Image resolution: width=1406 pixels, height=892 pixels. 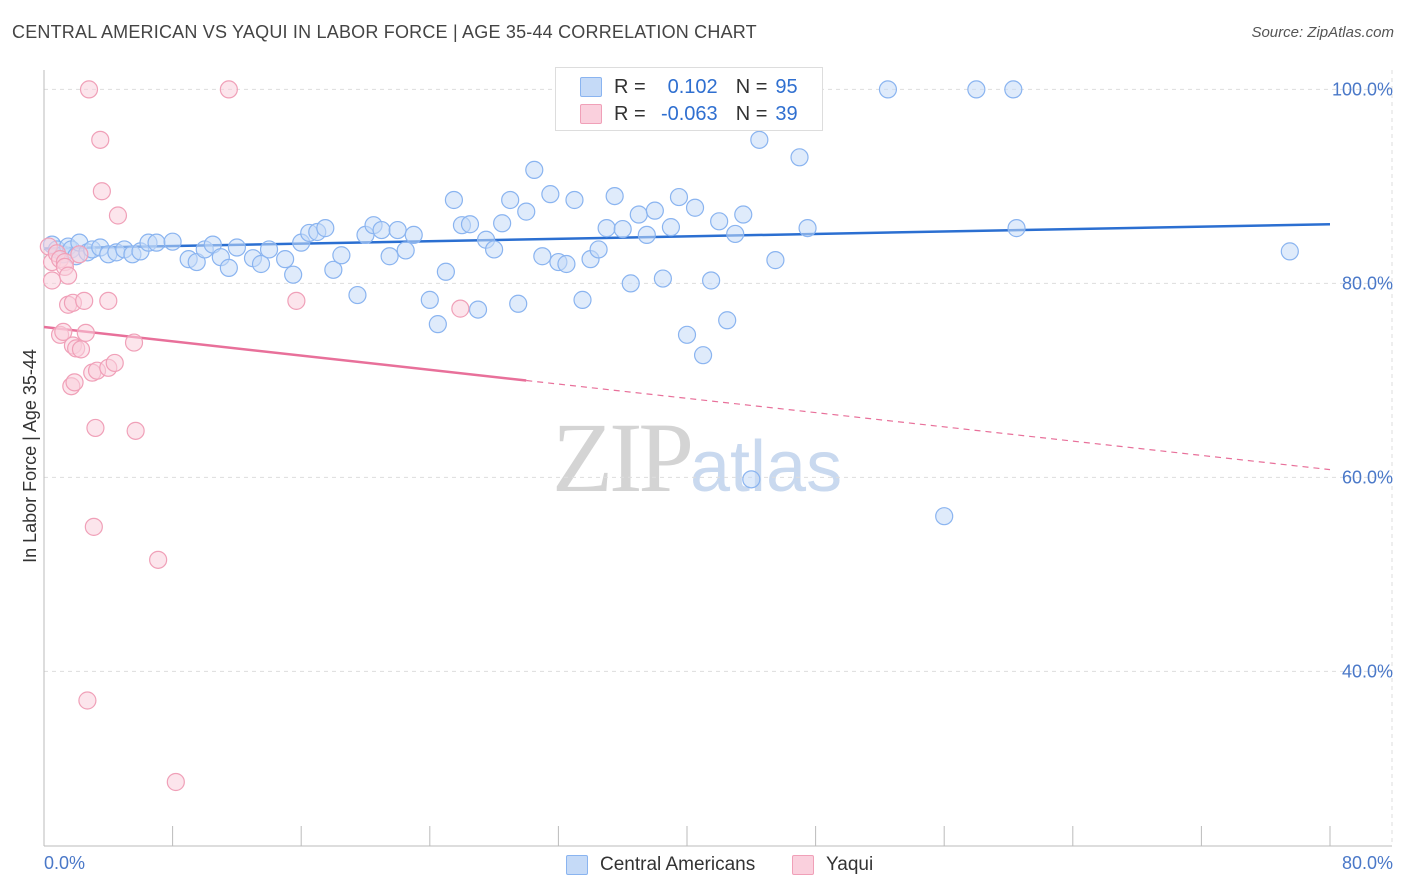 I want to click on legend-item-yaqui: Yaqui, so click(x=832, y=865).